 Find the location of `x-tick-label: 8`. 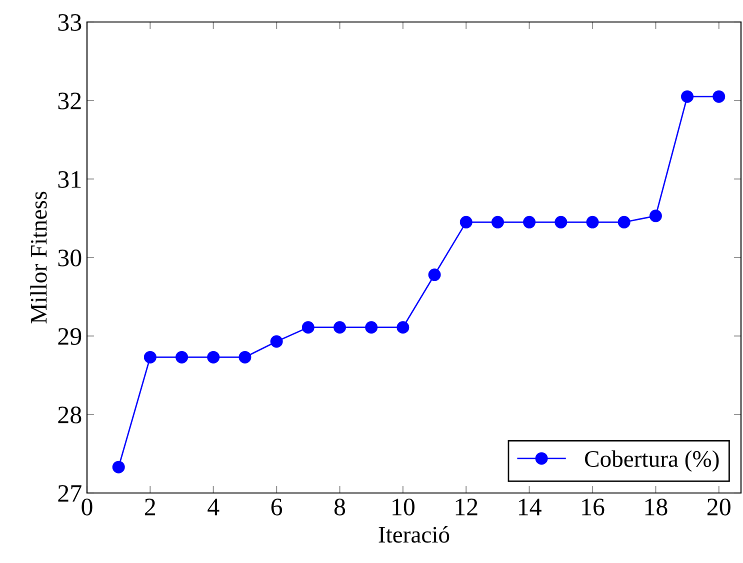

x-tick-label: 8 is located at coordinates (340, 507).